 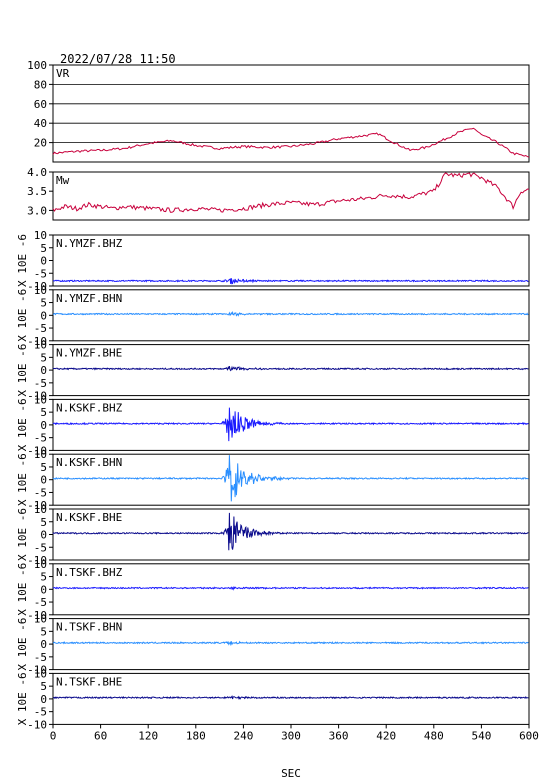 What do you see at coordinates (22, 370) in the screenshot?
I see `waveform-panel-2-y-axis-label: X 10E -6` at bounding box center [22, 370].